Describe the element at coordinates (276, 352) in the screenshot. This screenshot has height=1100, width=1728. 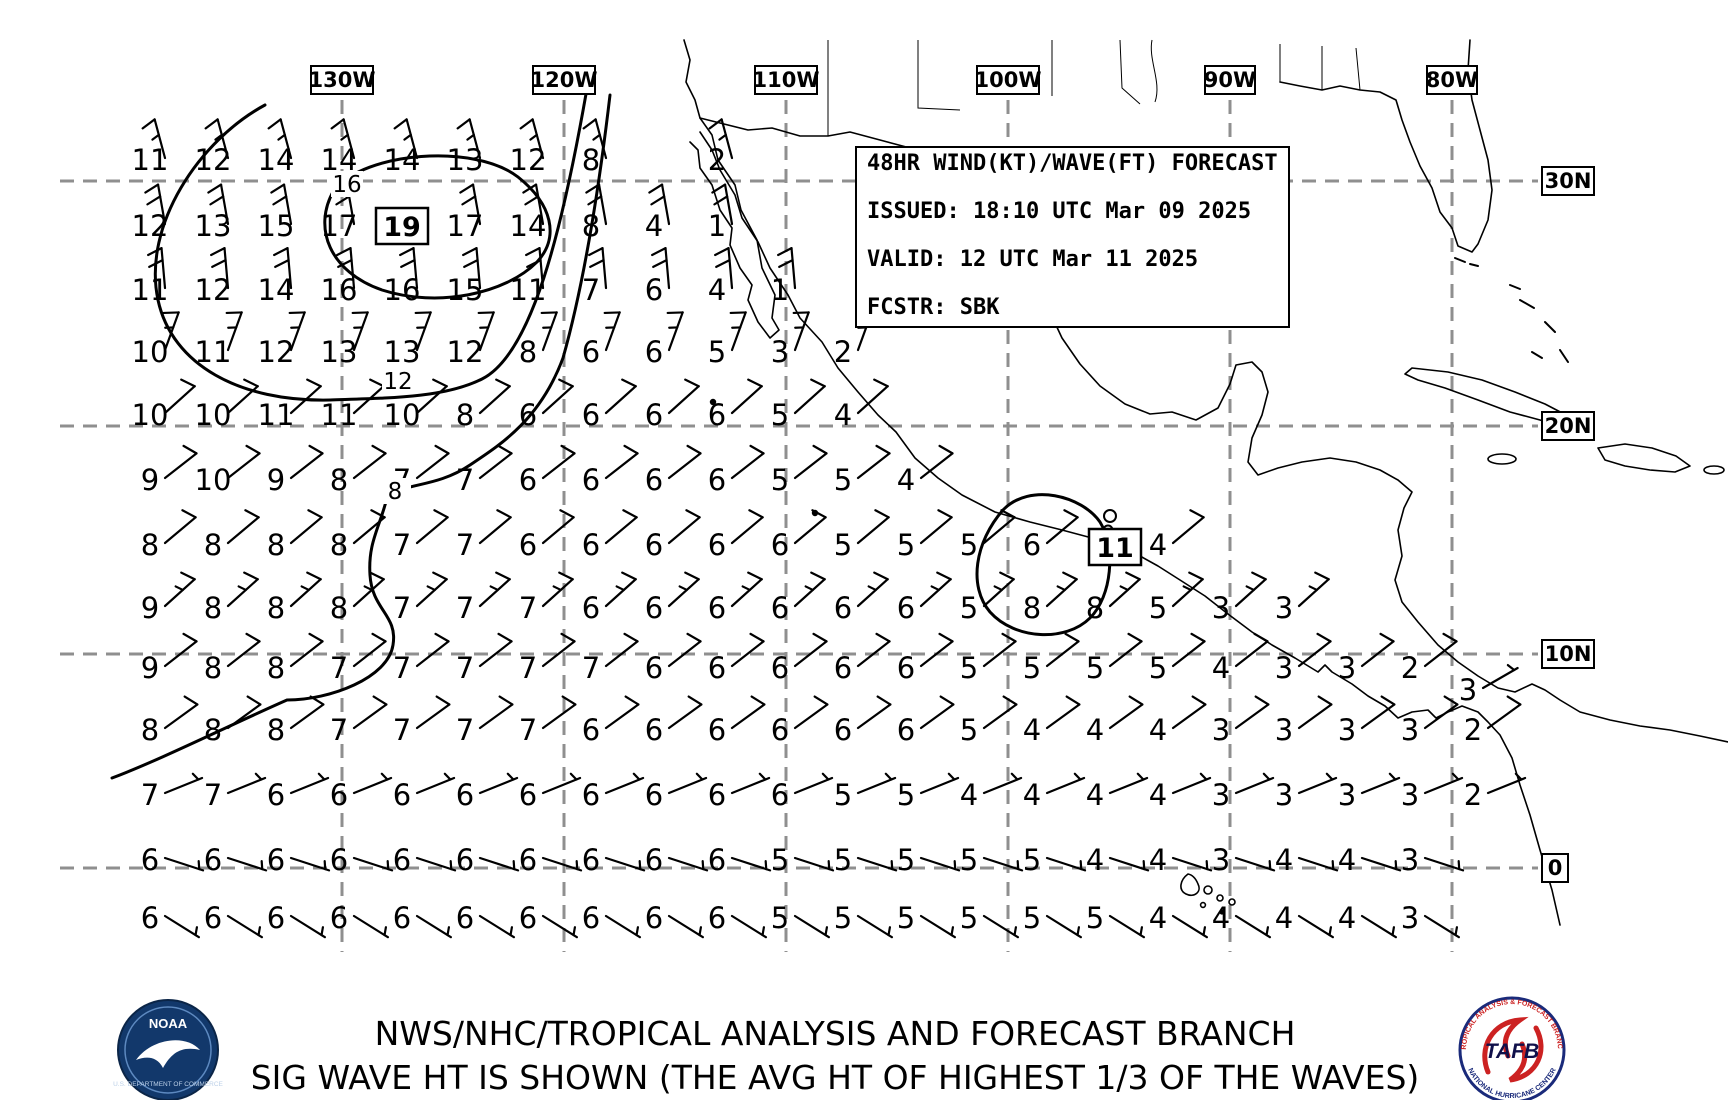
I see `station-wave-height: 12` at that location.